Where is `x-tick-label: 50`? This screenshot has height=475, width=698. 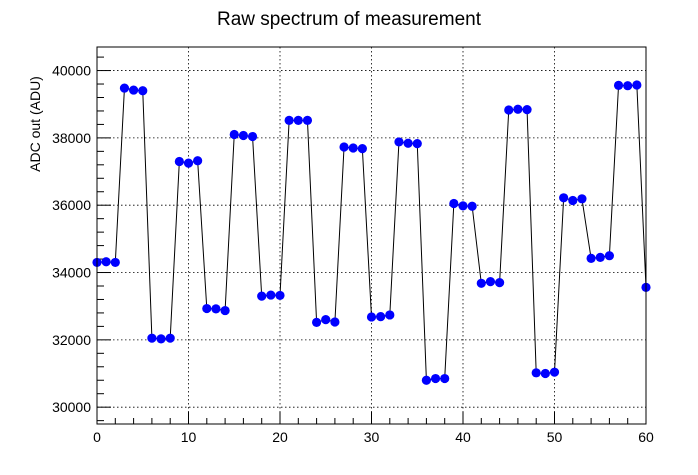
x-tick-label: 50 is located at coordinates (555, 437).